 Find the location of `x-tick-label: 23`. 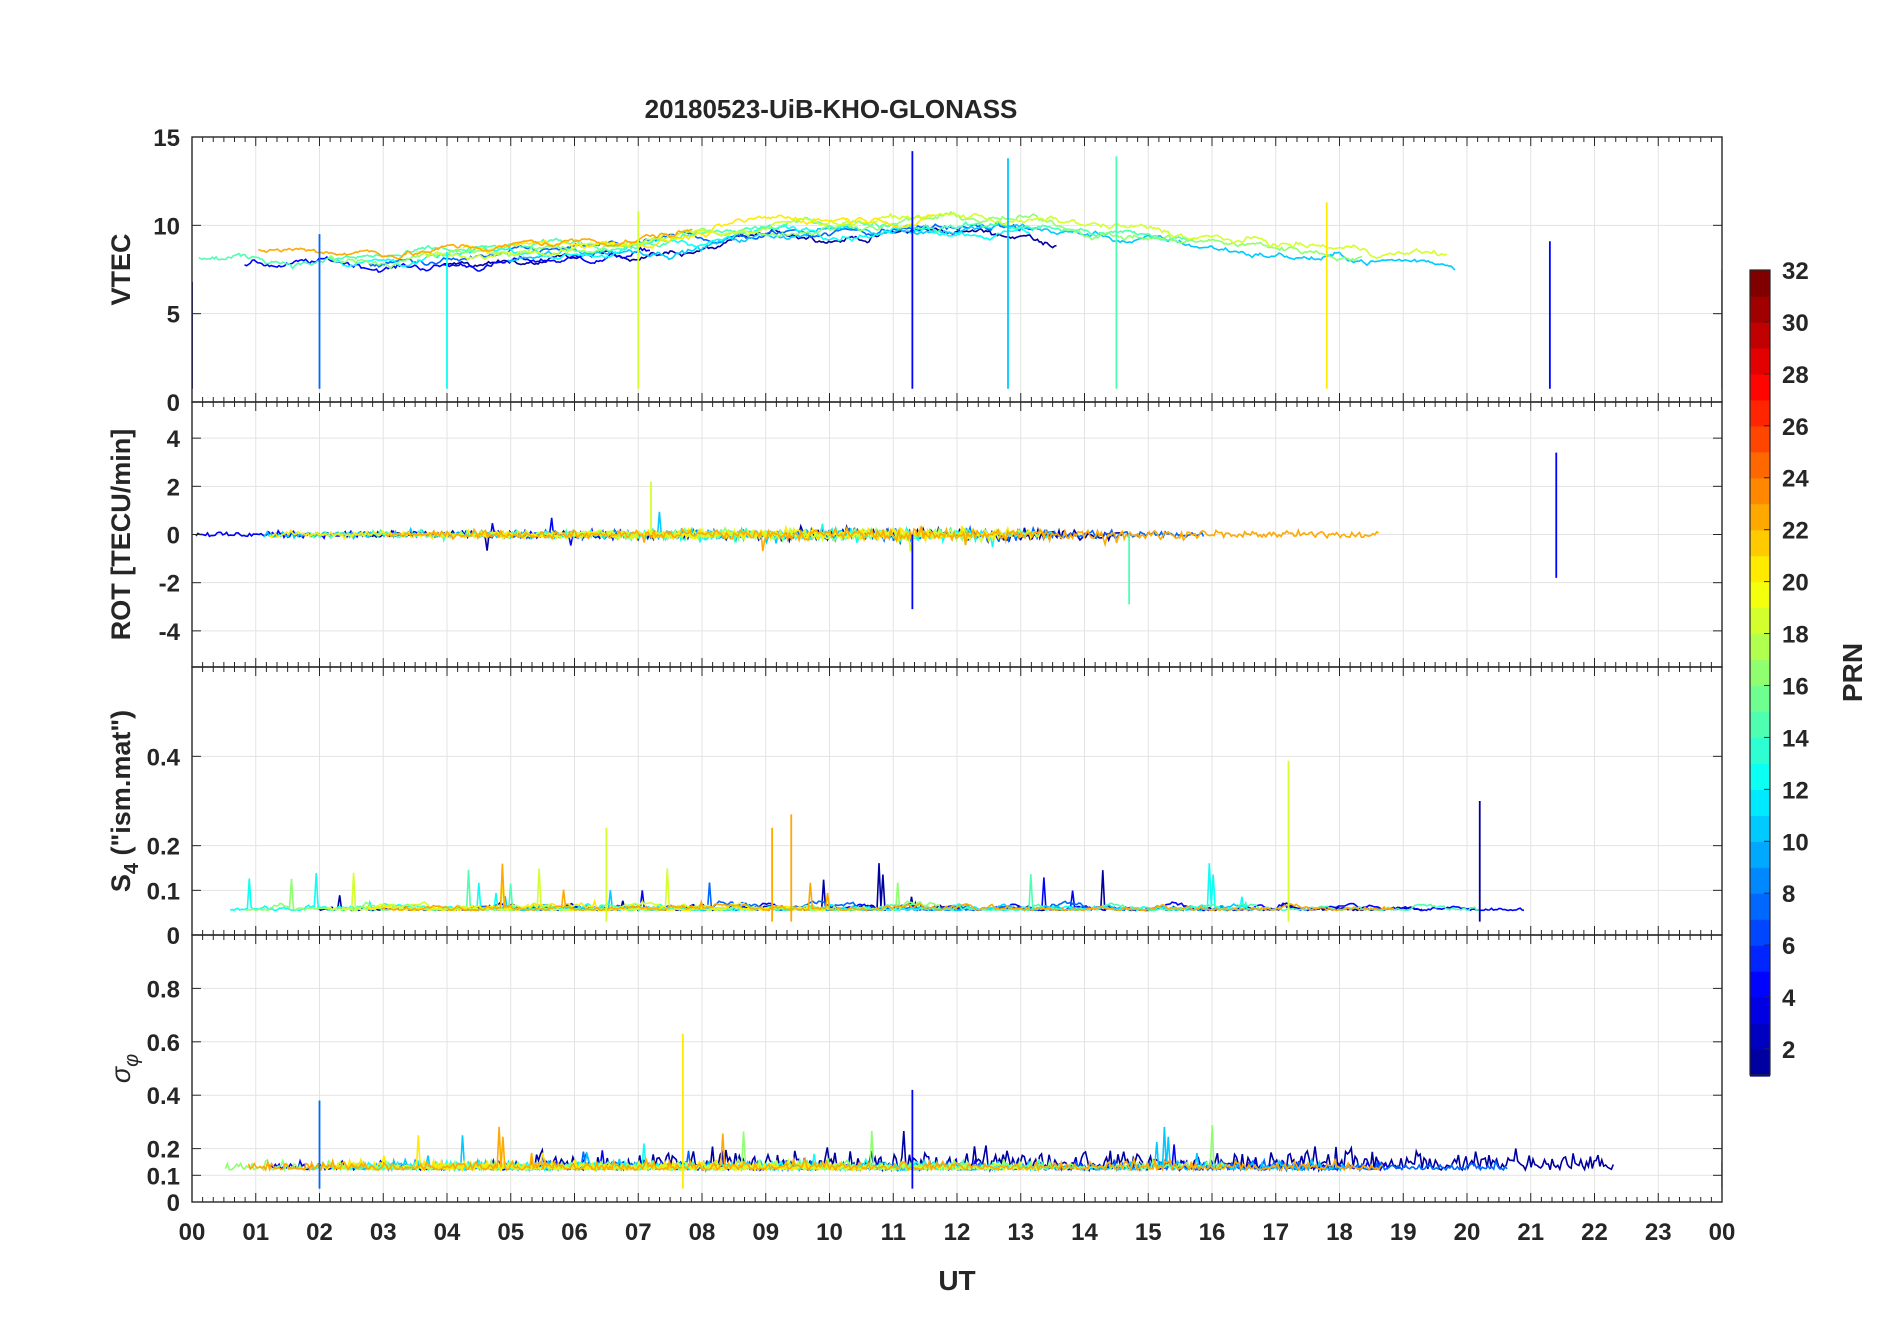

x-tick-label: 23 is located at coordinates (1658, 1232).